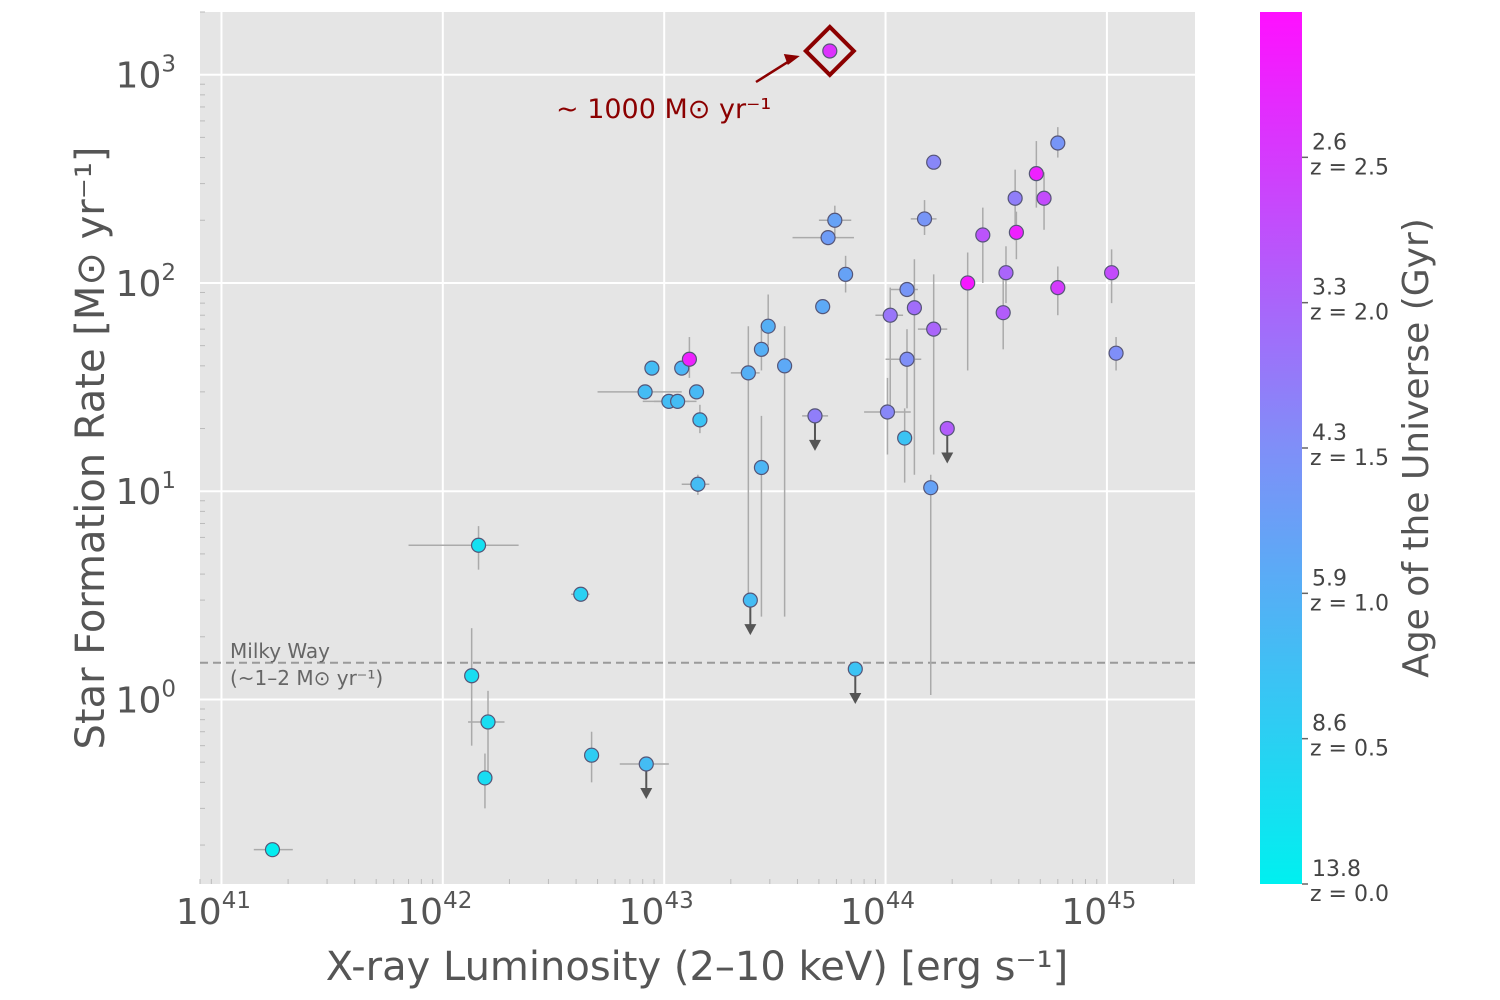 Image resolution: width=1500 pixels, height=1000 pixels. What do you see at coordinates (697, 967) in the screenshot?
I see `x-axis-title: X-ray Luminosity (2–10 keV) [erg s⁻¹]` at bounding box center [697, 967].